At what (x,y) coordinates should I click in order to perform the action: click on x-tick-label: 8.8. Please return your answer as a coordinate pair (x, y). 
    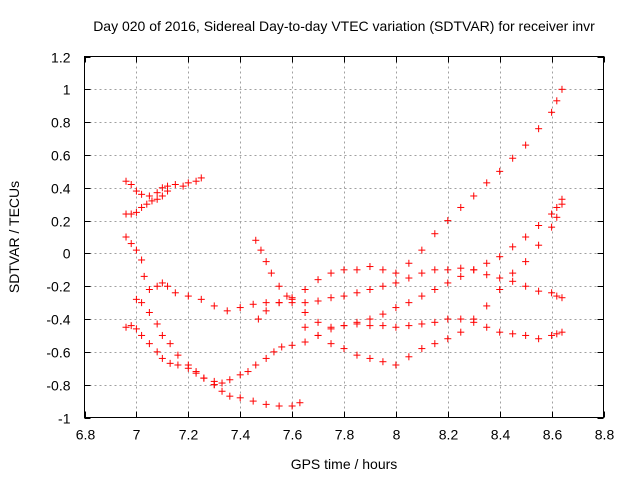
    Looking at the image, I should click on (605, 435).